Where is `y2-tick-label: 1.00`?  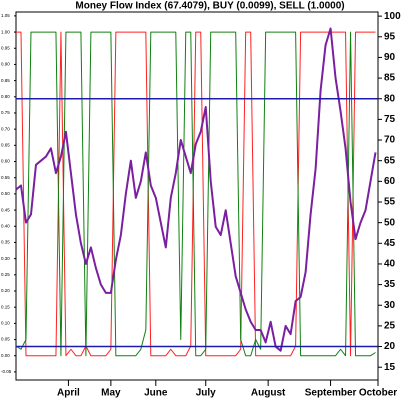 y2-tick-label: 1.00 is located at coordinates (5, 31).